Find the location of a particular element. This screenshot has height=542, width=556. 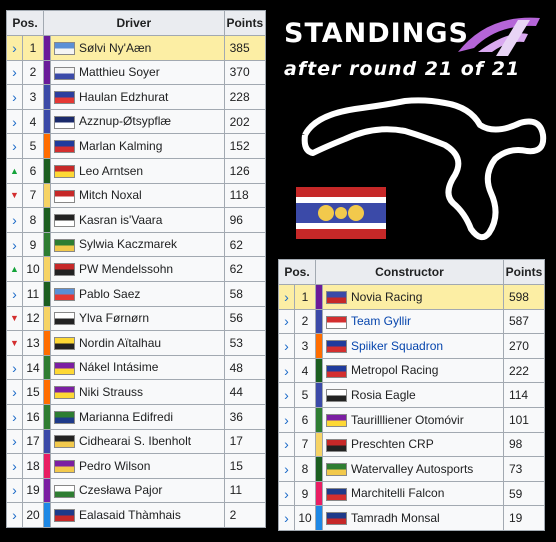

constructor-name: Team Gyllir is located at coordinates (381, 321).